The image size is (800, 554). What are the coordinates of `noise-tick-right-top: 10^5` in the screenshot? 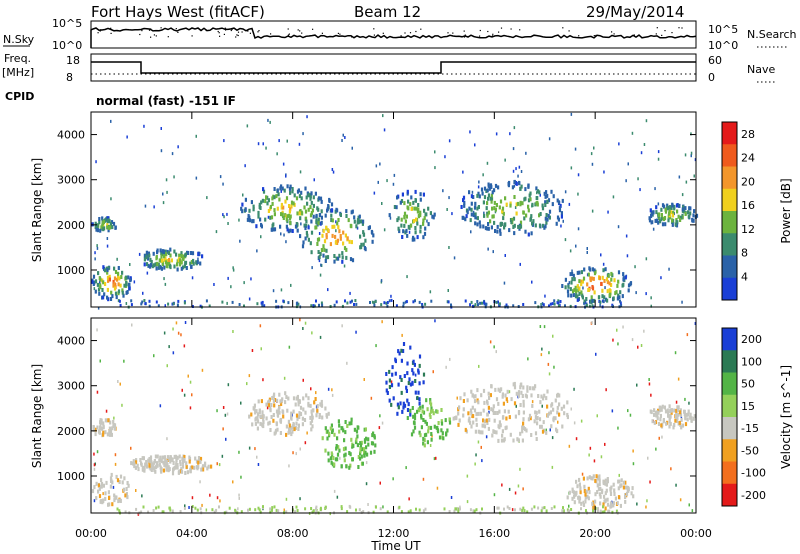 It's located at (723, 29).